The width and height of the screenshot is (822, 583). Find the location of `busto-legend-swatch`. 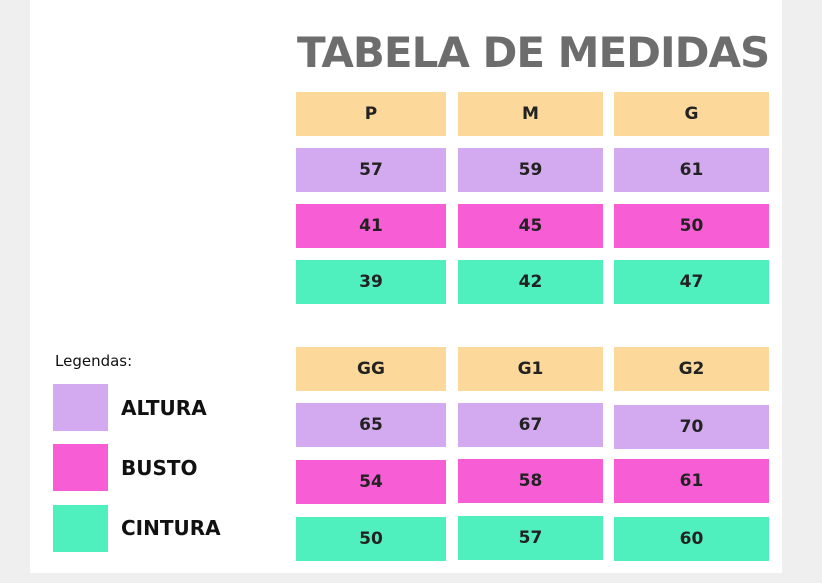

busto-legend-swatch is located at coordinates (80, 467).